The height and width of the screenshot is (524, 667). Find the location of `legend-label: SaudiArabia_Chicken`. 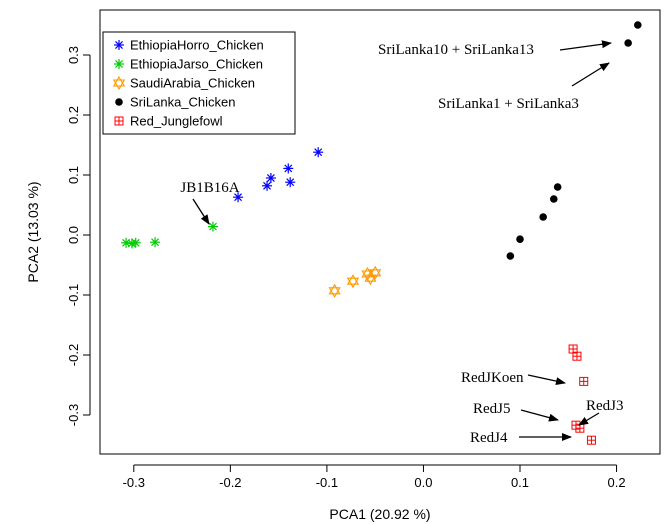

legend-label: SaudiArabia_Chicken is located at coordinates (192, 83).